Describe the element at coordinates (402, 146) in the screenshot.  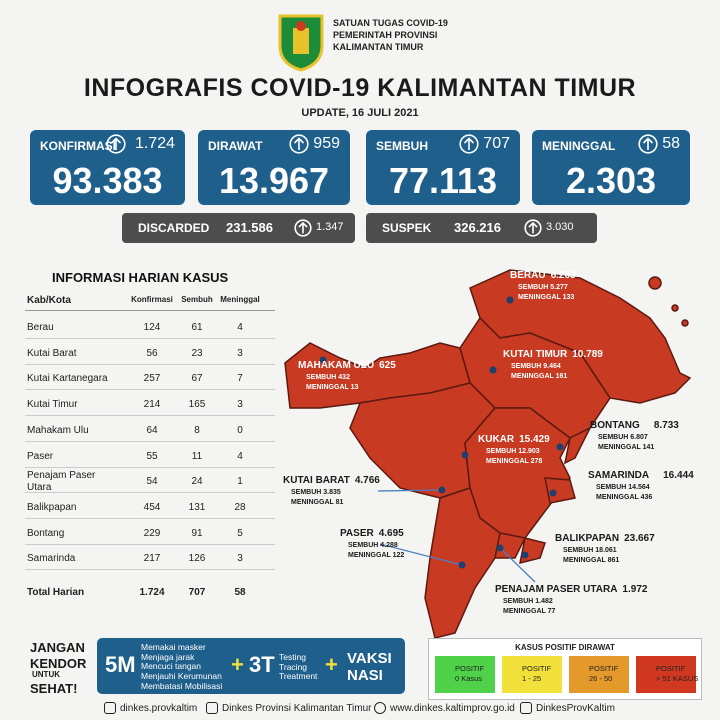
I see `stat-label: SEMBUH` at that location.